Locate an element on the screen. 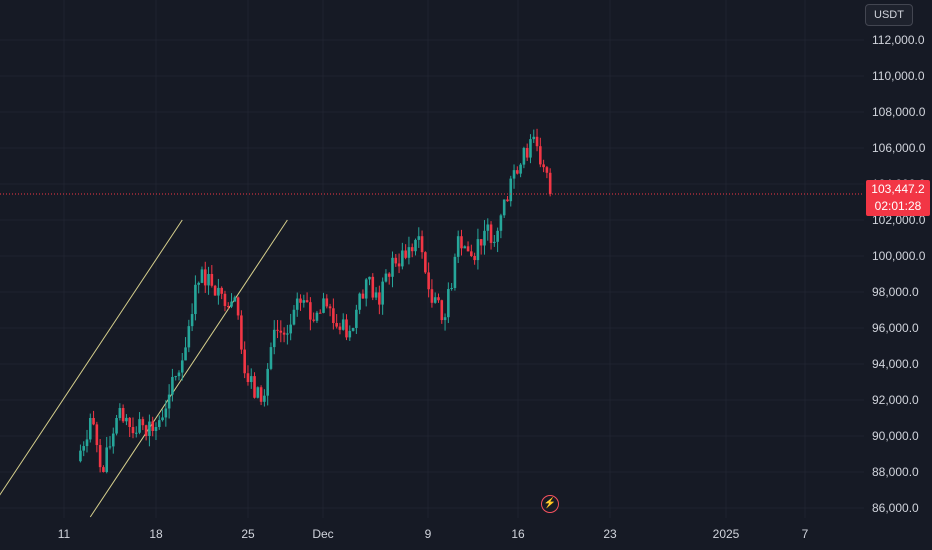 The image size is (932, 550). price-tick-label: 94,000.0 is located at coordinates (895, 364).